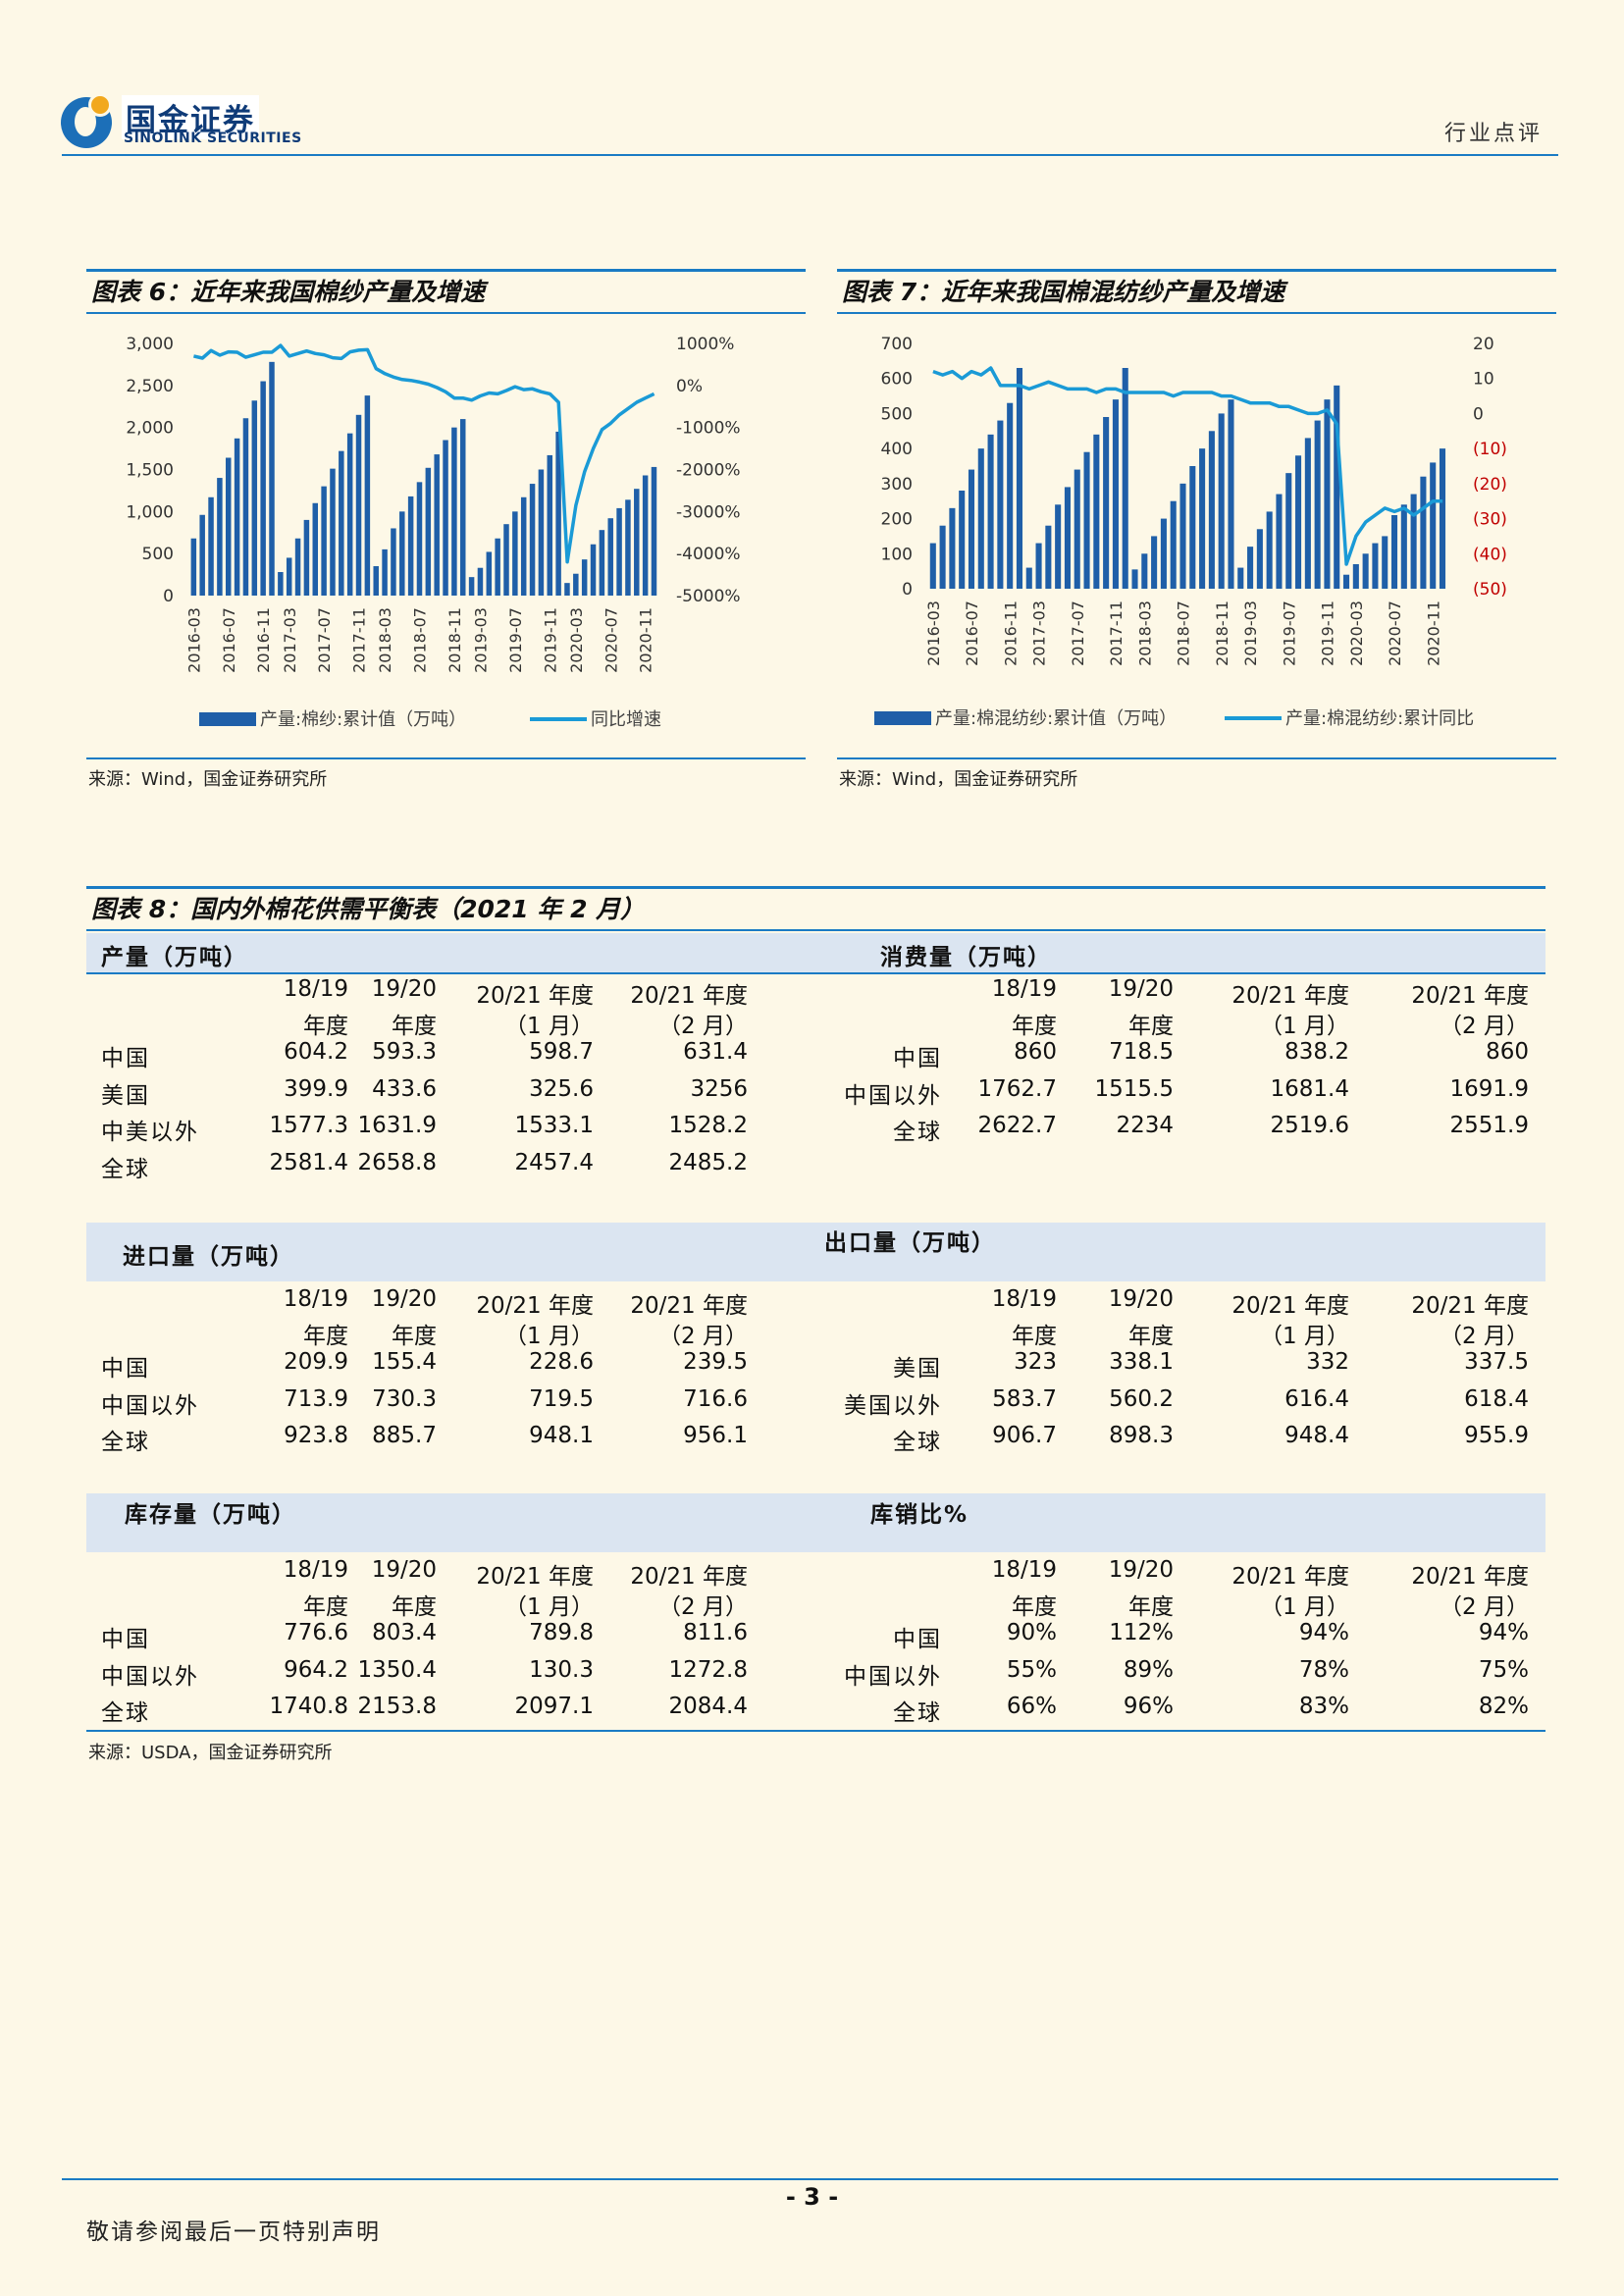  Describe the element at coordinates (561, 1632) in the screenshot. I see `table-cell: 789.8` at that location.